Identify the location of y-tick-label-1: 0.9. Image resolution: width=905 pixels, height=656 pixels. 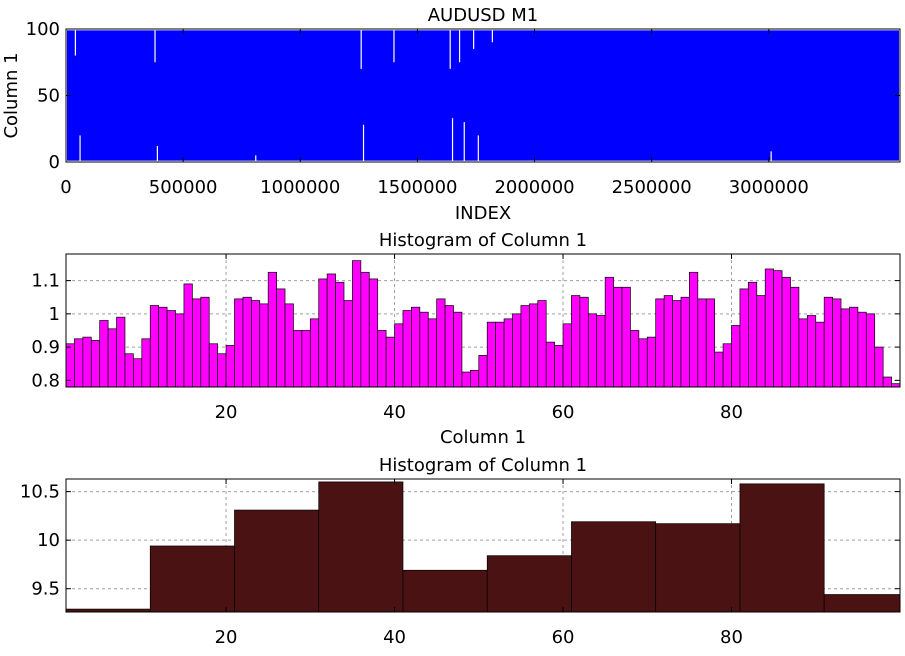
(45, 347).